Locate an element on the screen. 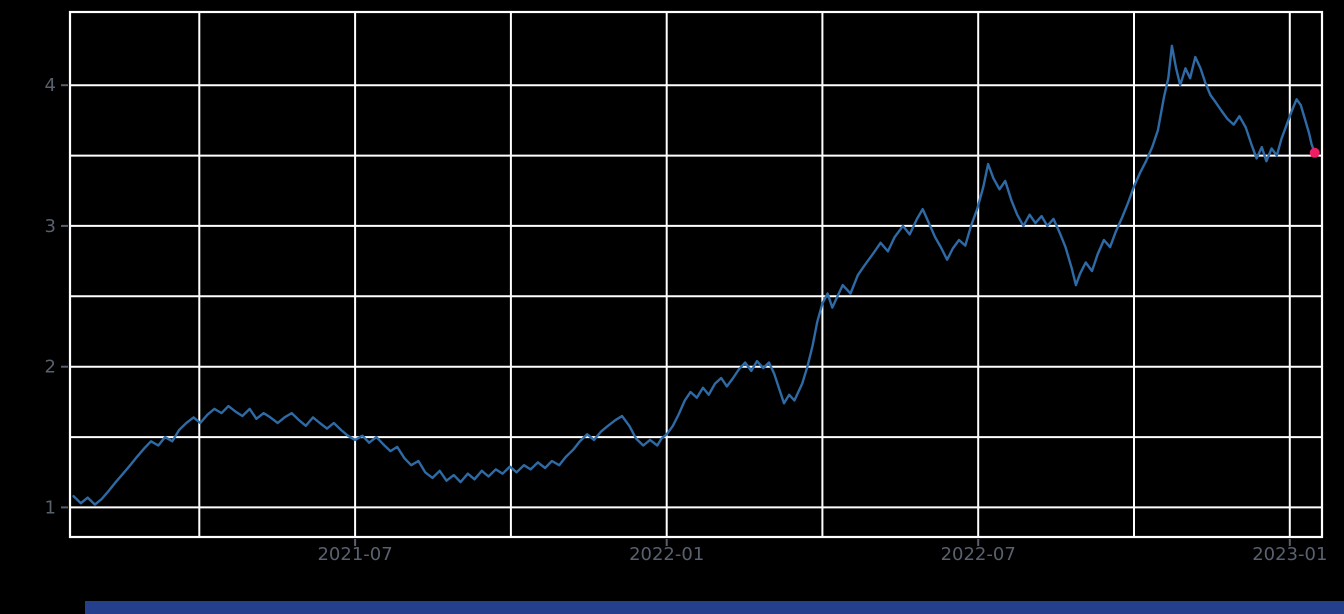  x-tick-label: 2023-01 is located at coordinates (1289, 554).